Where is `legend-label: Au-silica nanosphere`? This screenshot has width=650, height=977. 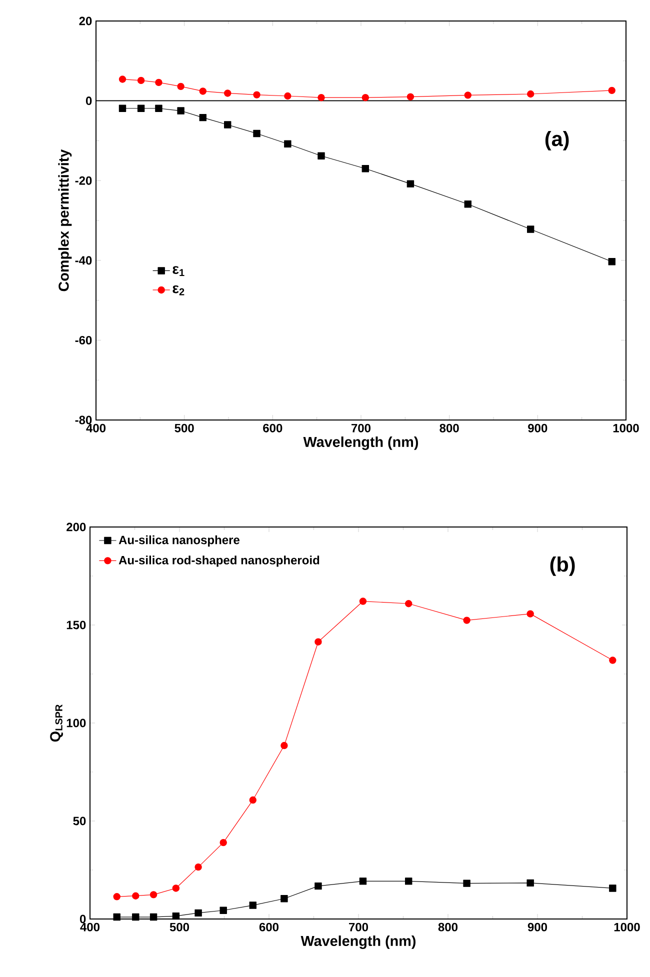
legend-label: Au-silica nanosphere is located at coordinates (179, 541).